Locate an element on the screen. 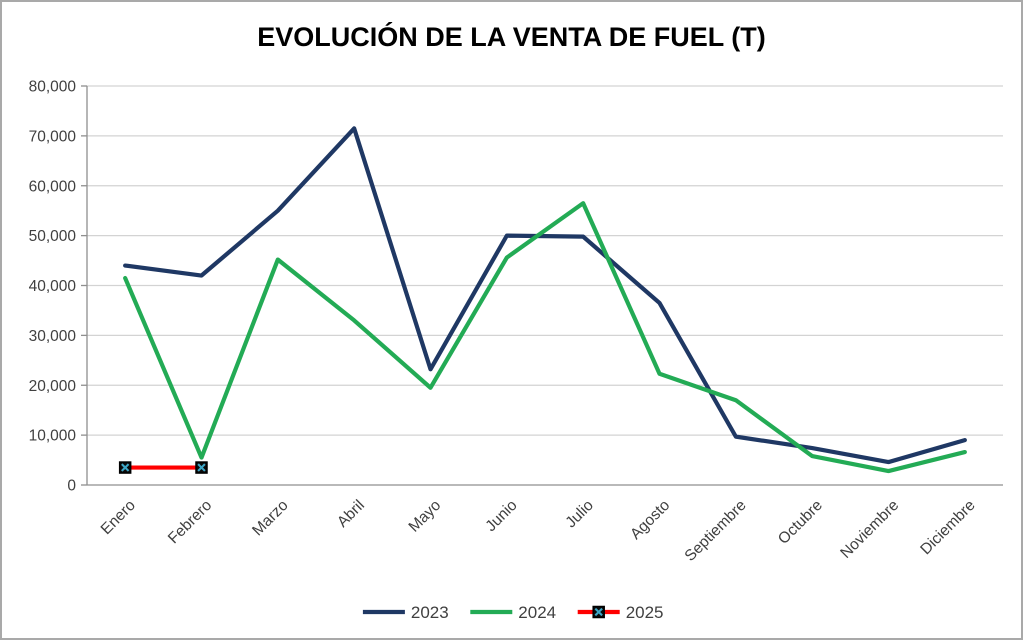 This screenshot has width=1023, height=640. x-axis-label: Diciembre is located at coordinates (947, 527).